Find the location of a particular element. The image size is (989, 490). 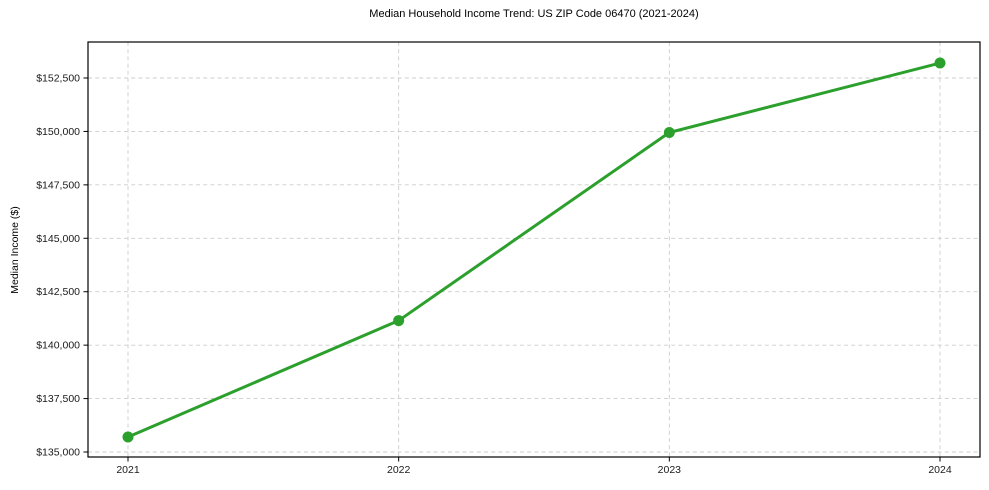

y-tick-label: $140,000 is located at coordinates (58, 346).